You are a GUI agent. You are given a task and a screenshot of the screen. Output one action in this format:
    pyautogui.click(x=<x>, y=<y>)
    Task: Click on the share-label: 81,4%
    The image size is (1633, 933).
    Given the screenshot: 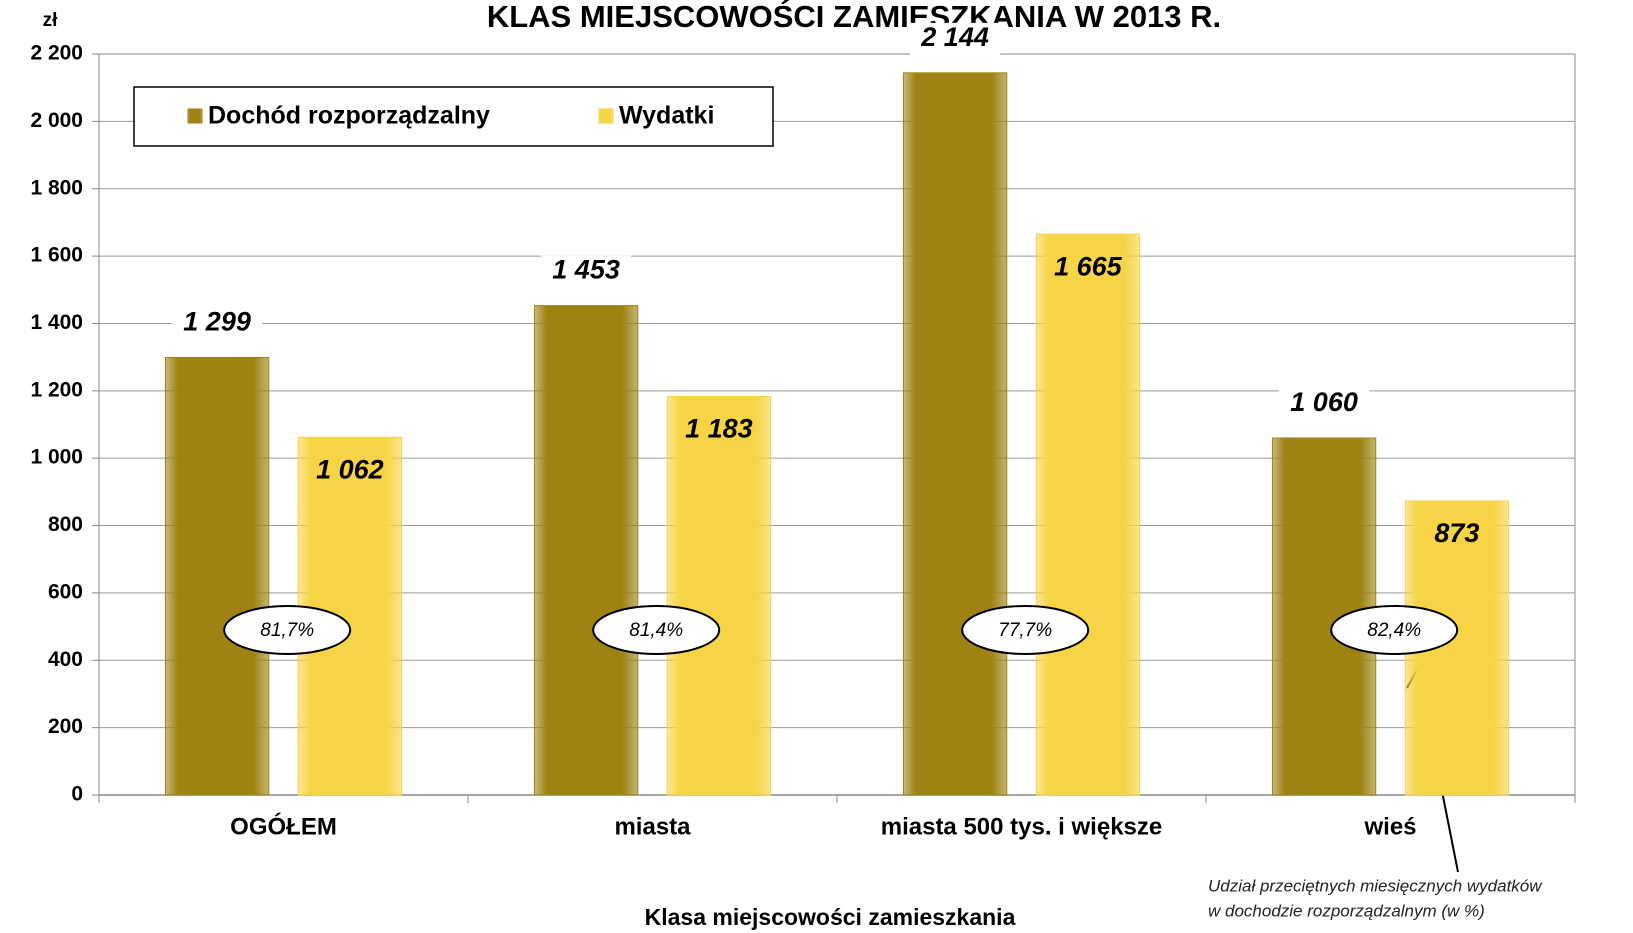 What is the action you would take?
    pyautogui.click(x=656, y=630)
    